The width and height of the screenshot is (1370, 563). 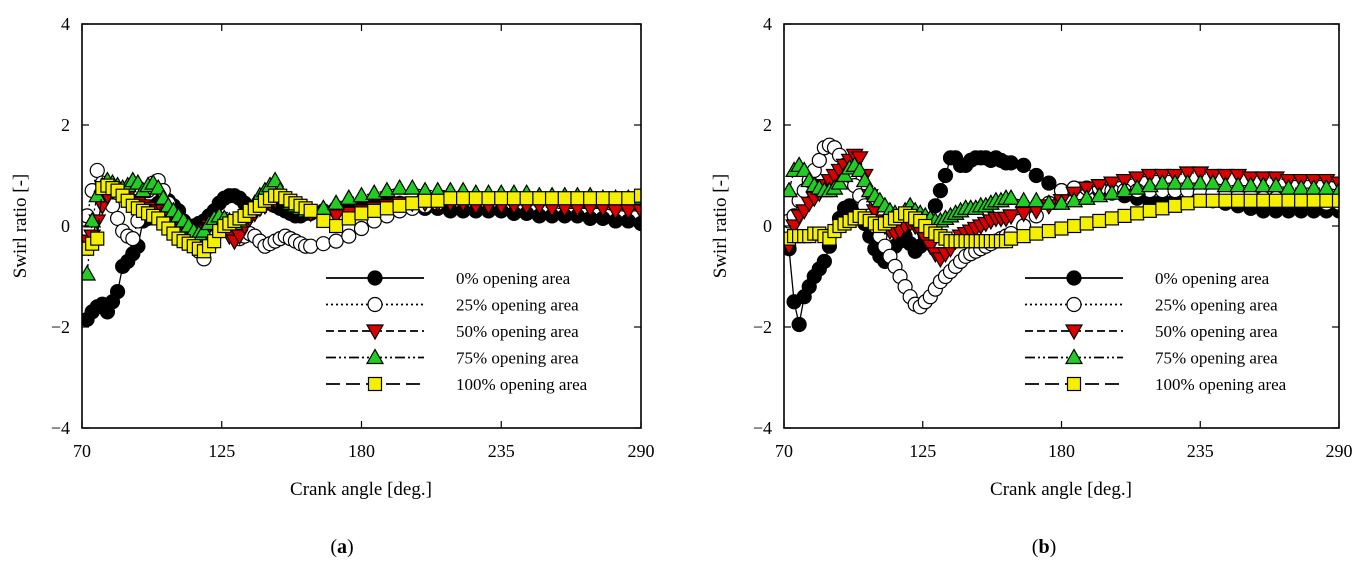 What do you see at coordinates (522, 384) in the screenshot?
I see `legend-label-4: 100% opening area` at bounding box center [522, 384].